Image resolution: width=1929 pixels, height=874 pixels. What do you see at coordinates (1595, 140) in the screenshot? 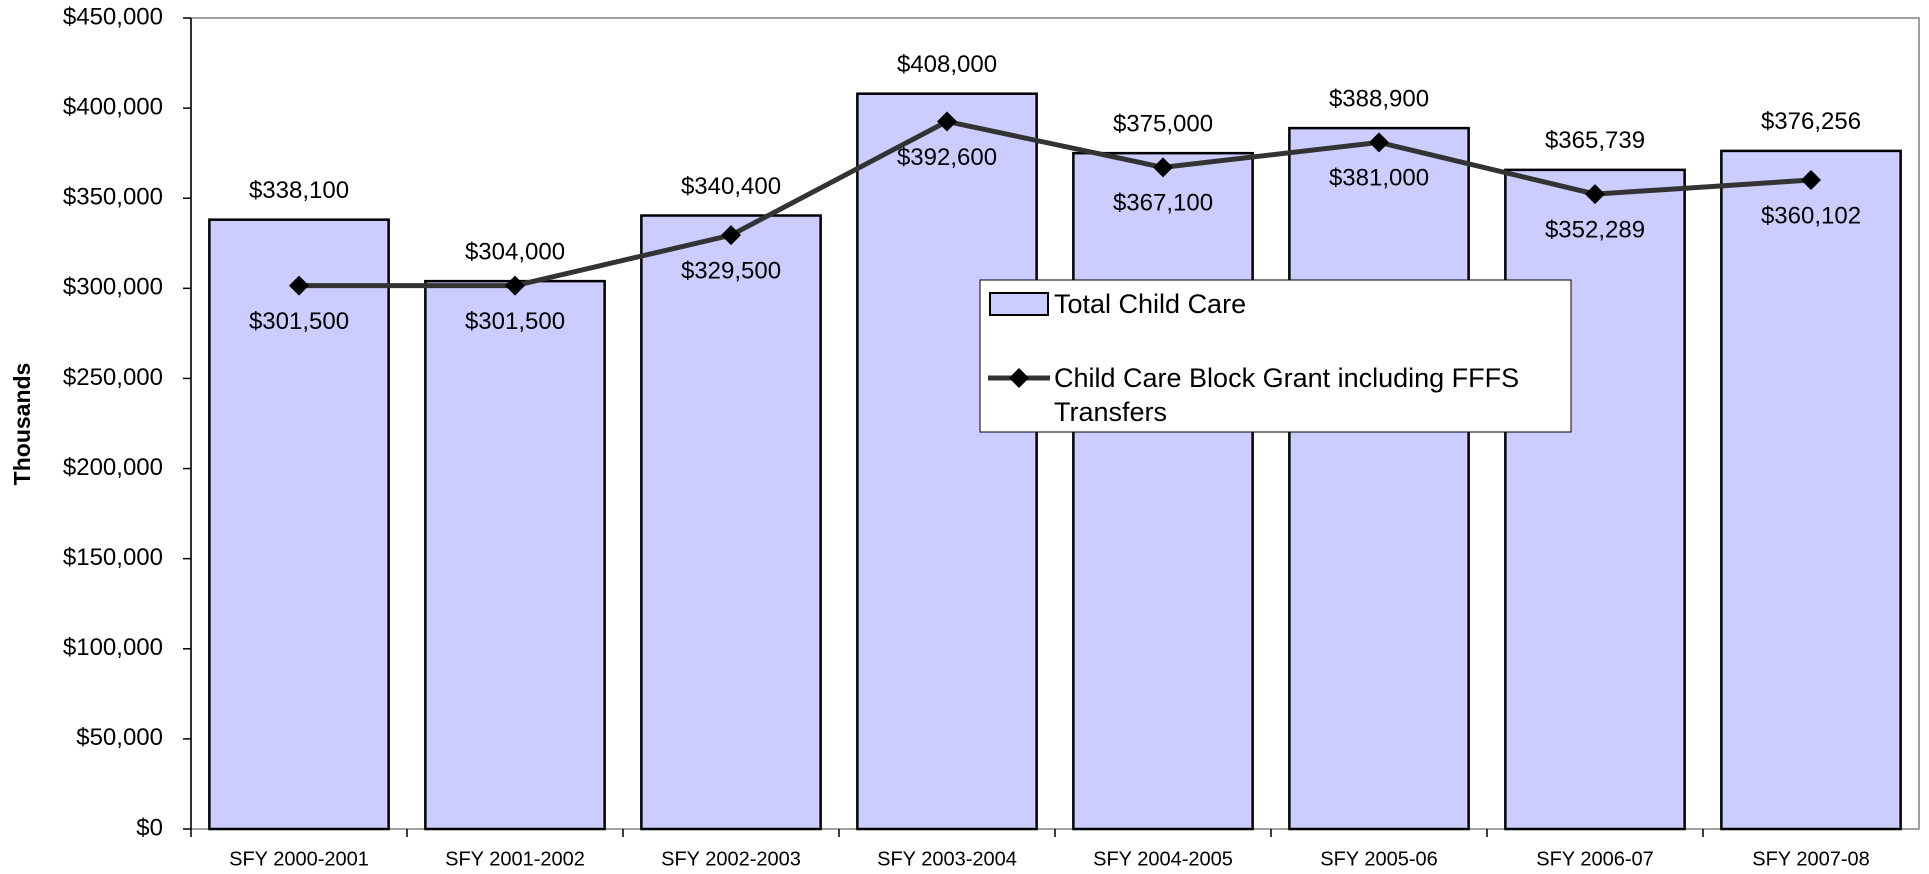
I see `data-label: $365,739` at bounding box center [1595, 140].